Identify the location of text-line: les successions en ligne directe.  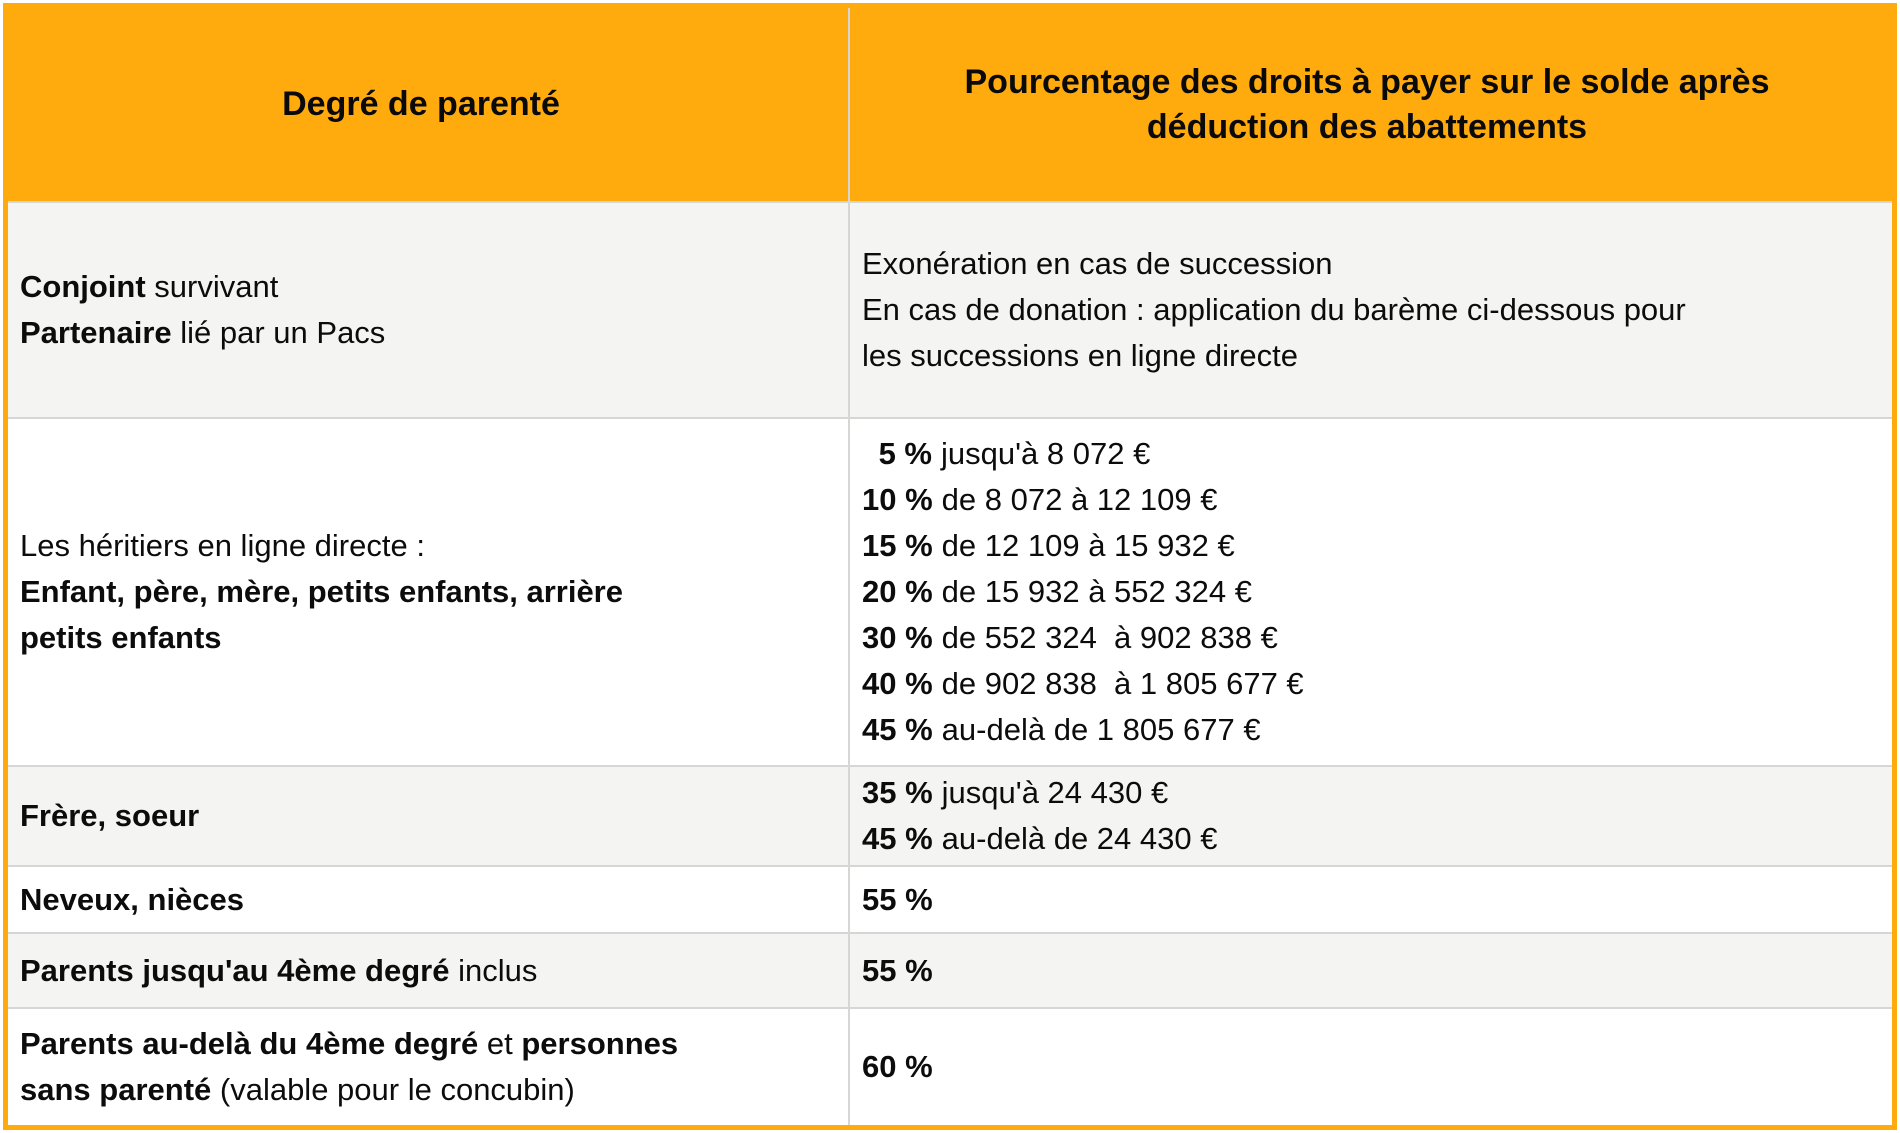
(1080, 355).